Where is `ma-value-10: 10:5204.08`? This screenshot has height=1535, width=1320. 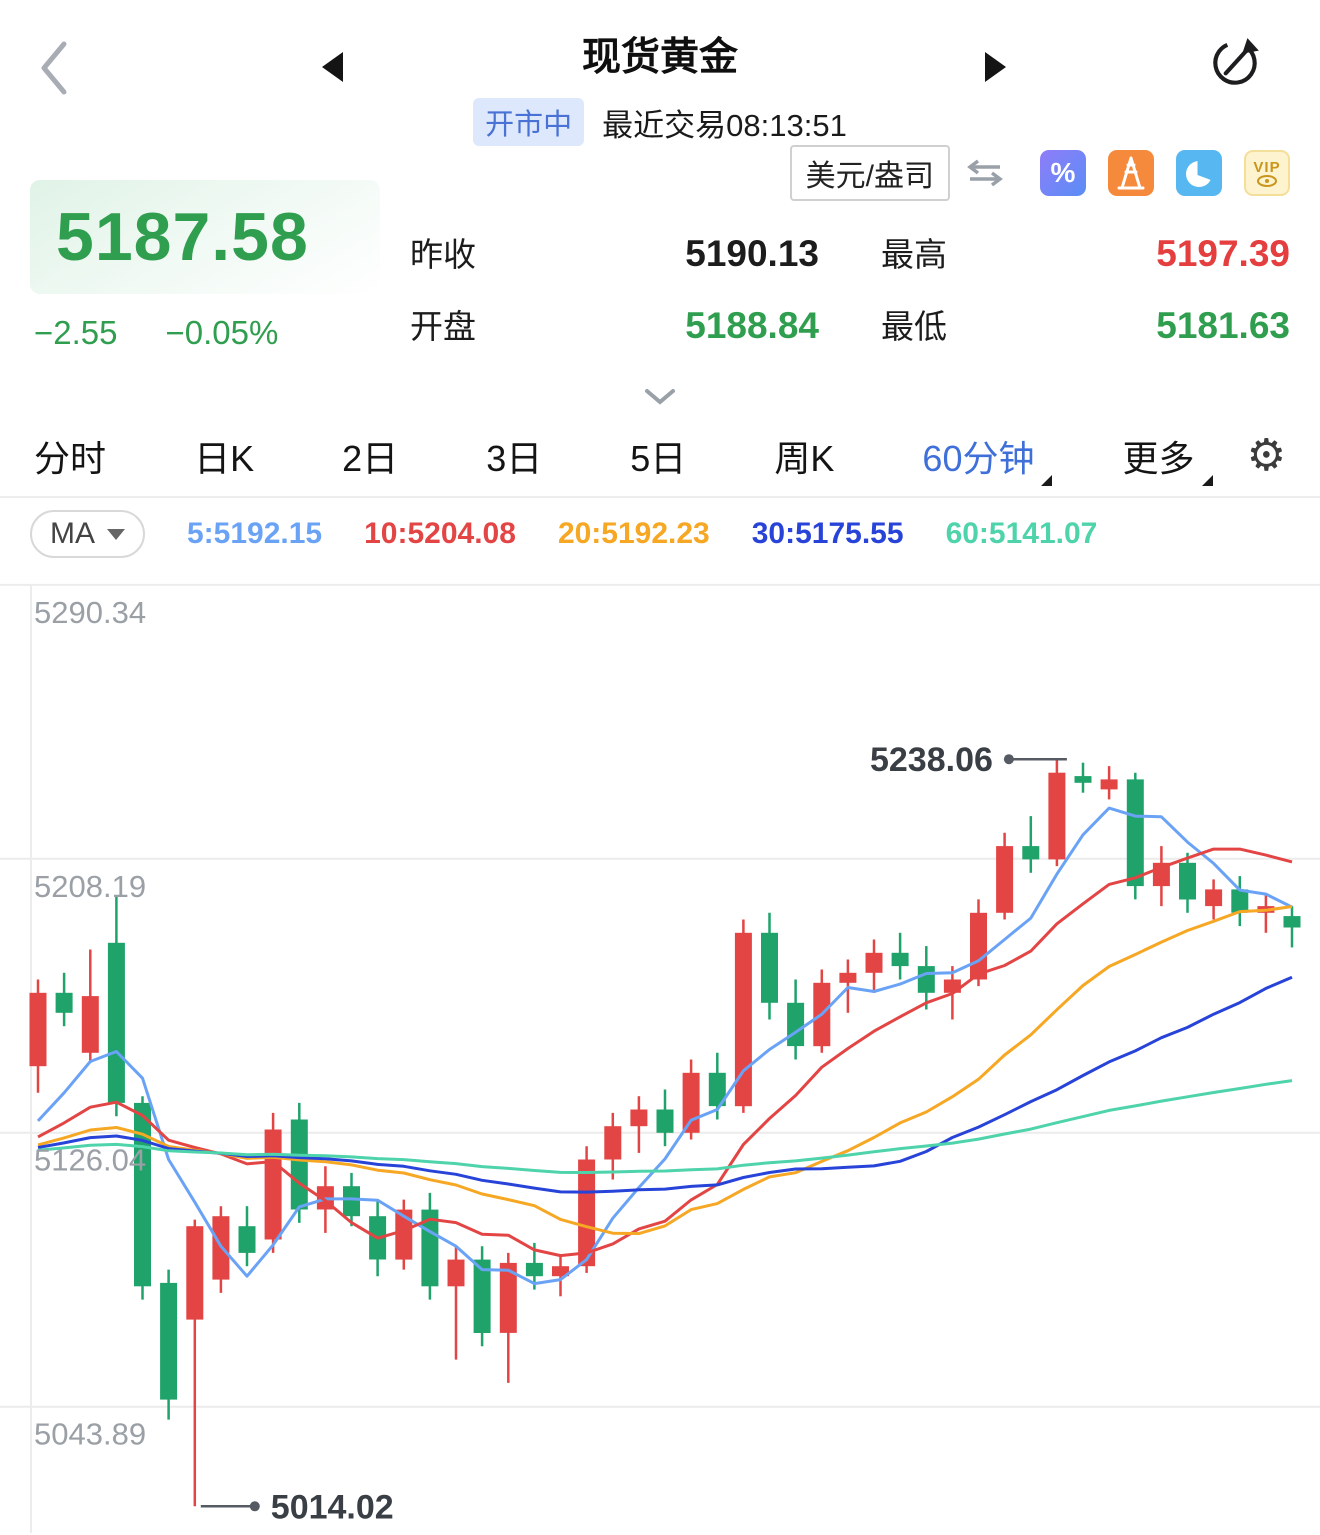 ma-value-10: 10:5204.08 is located at coordinates (440, 533).